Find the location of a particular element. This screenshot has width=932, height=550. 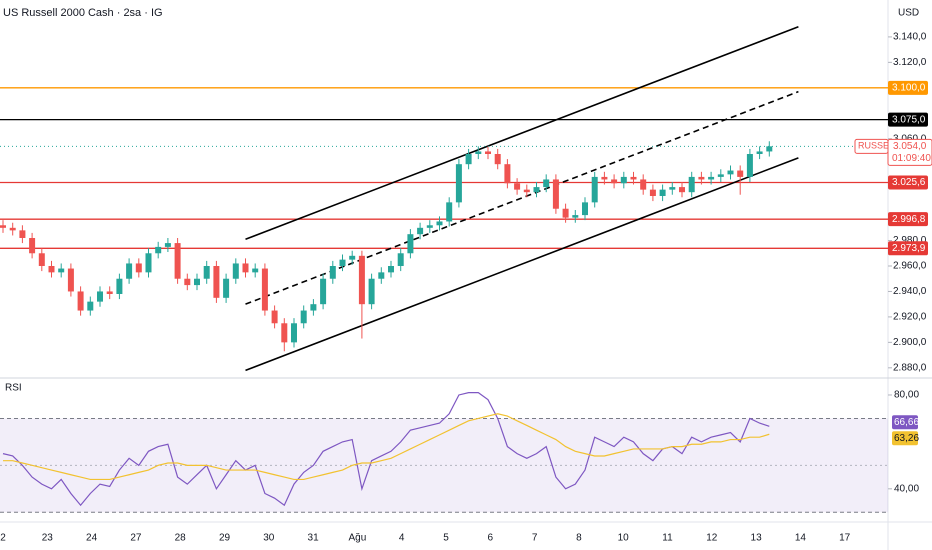

y-tick-label: 2.920,0 is located at coordinates (910, 317).